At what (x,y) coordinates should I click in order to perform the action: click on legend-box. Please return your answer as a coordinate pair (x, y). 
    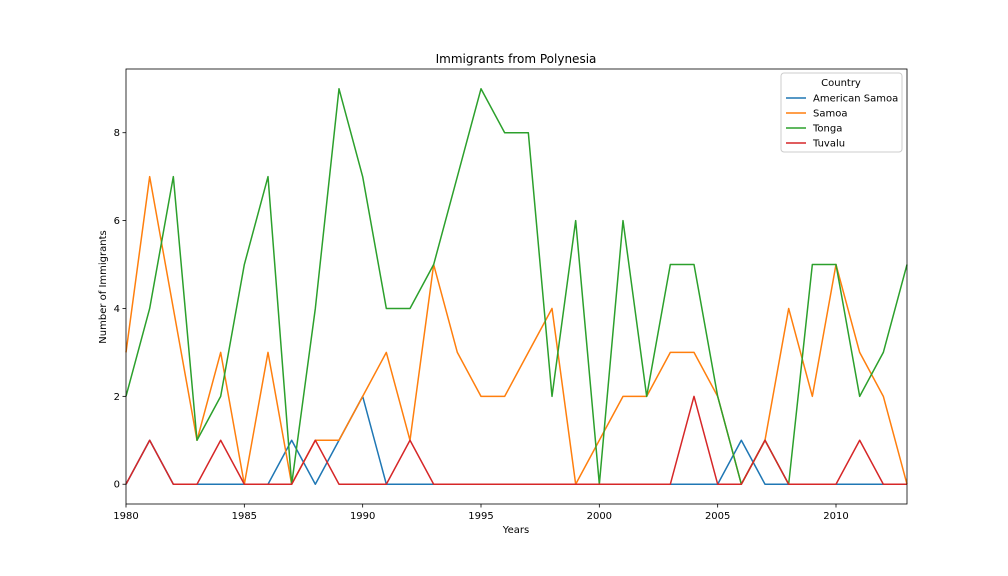
    Looking at the image, I should click on (841, 112).